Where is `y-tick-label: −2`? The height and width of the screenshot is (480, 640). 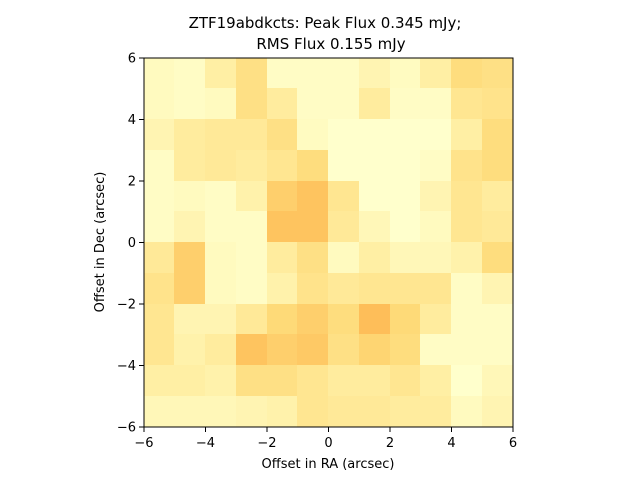
y-tick-label: −2 is located at coordinates (126, 305).